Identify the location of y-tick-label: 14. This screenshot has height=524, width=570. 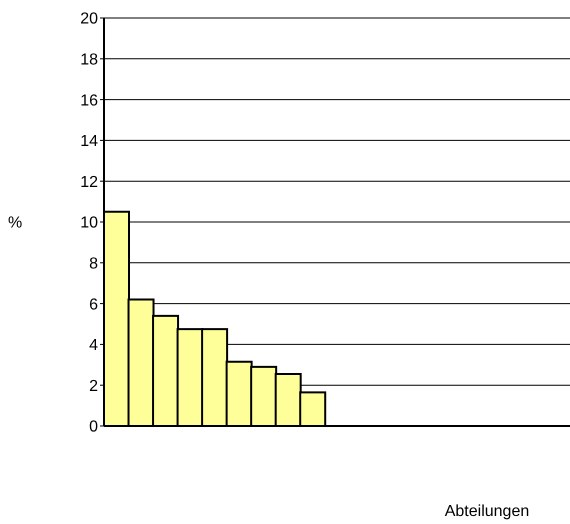
(89, 141).